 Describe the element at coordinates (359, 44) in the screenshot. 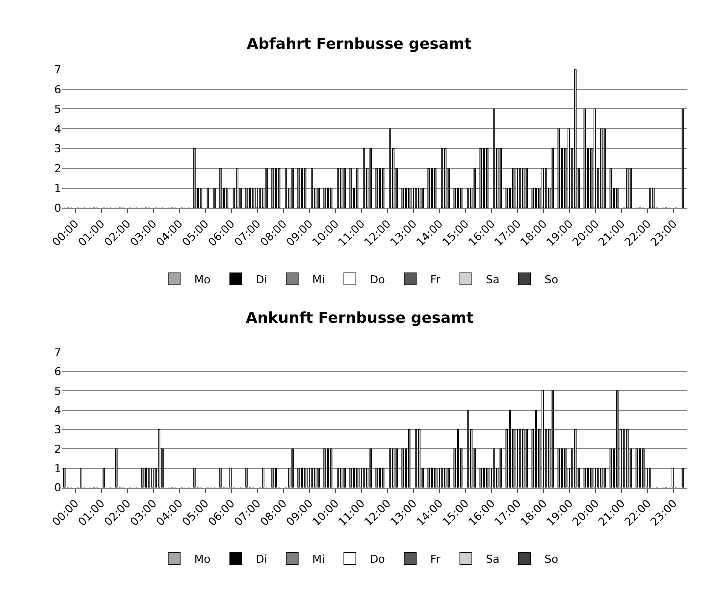

I see `chart-title: Abfahrt Fernbusse gesamt` at that location.